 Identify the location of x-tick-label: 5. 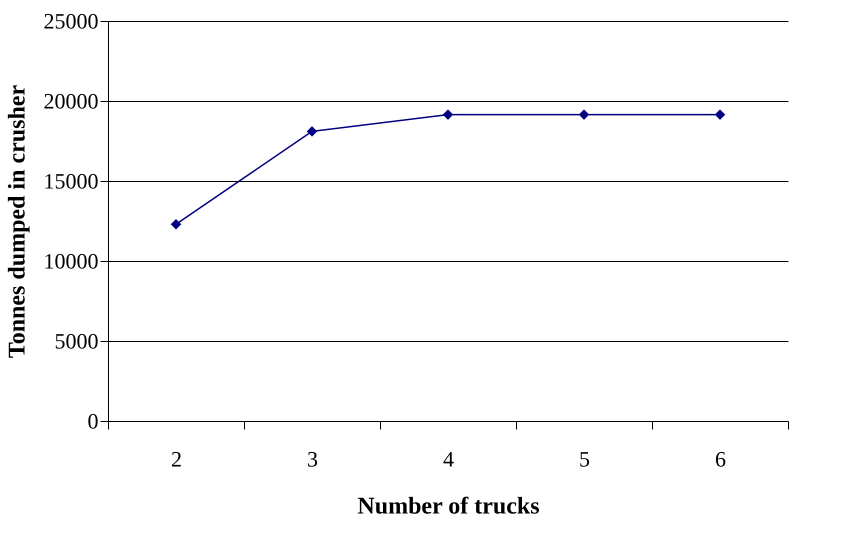
(584, 459).